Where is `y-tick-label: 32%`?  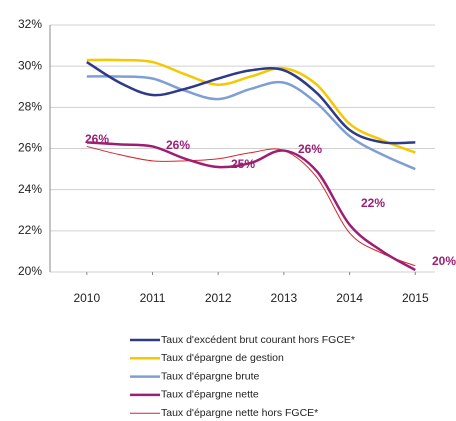
y-tick-label: 32% is located at coordinates (30, 24).